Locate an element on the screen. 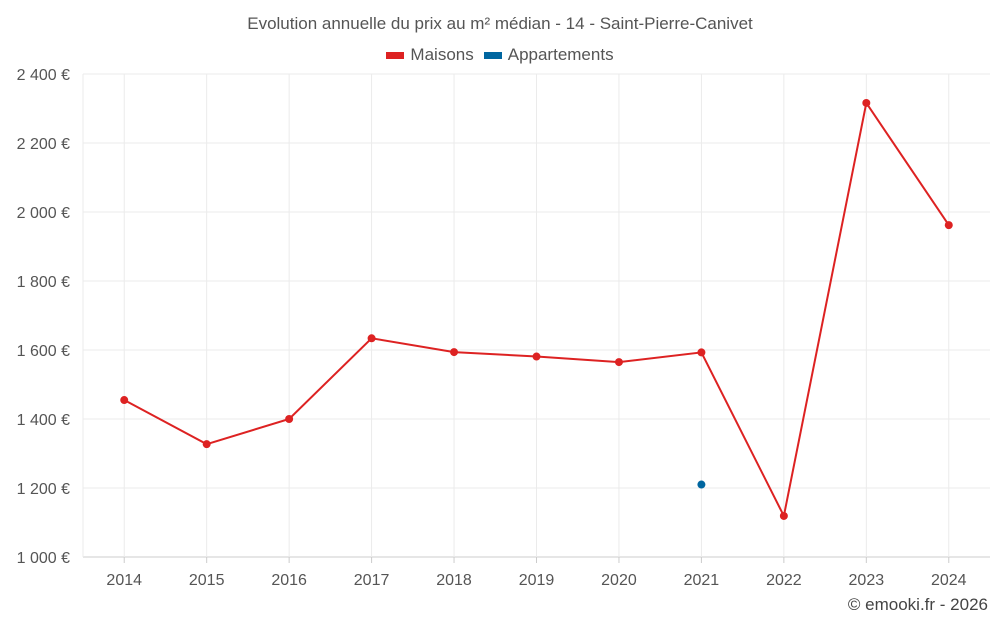 The height and width of the screenshot is (625, 1000). x-tick-label: 2019 is located at coordinates (537, 580).